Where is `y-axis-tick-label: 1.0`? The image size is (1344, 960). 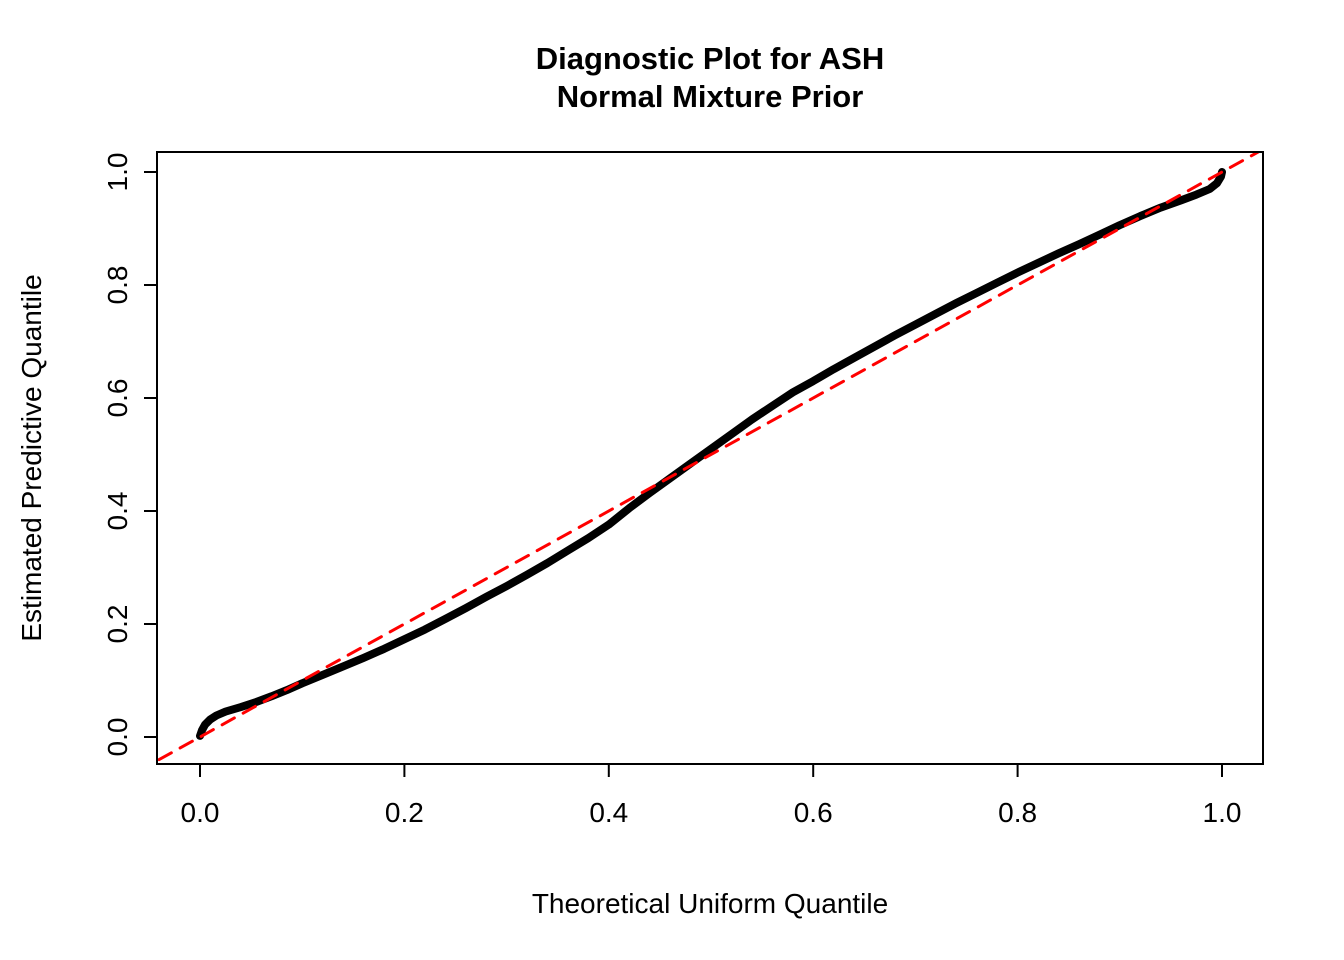
y-axis-tick-label: 1.0 is located at coordinates (117, 172).